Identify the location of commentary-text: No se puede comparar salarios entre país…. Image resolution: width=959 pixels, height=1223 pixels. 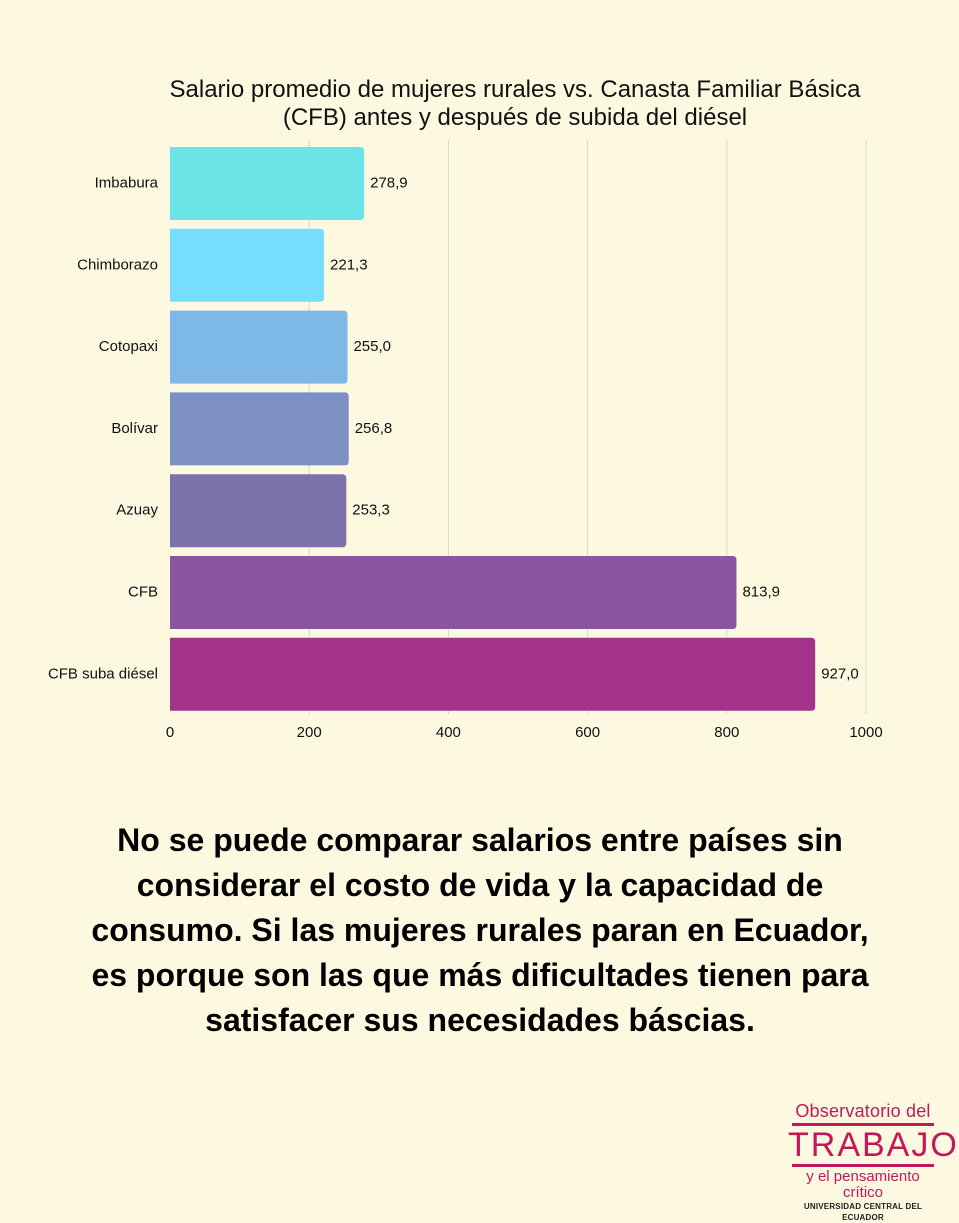
(480, 930).